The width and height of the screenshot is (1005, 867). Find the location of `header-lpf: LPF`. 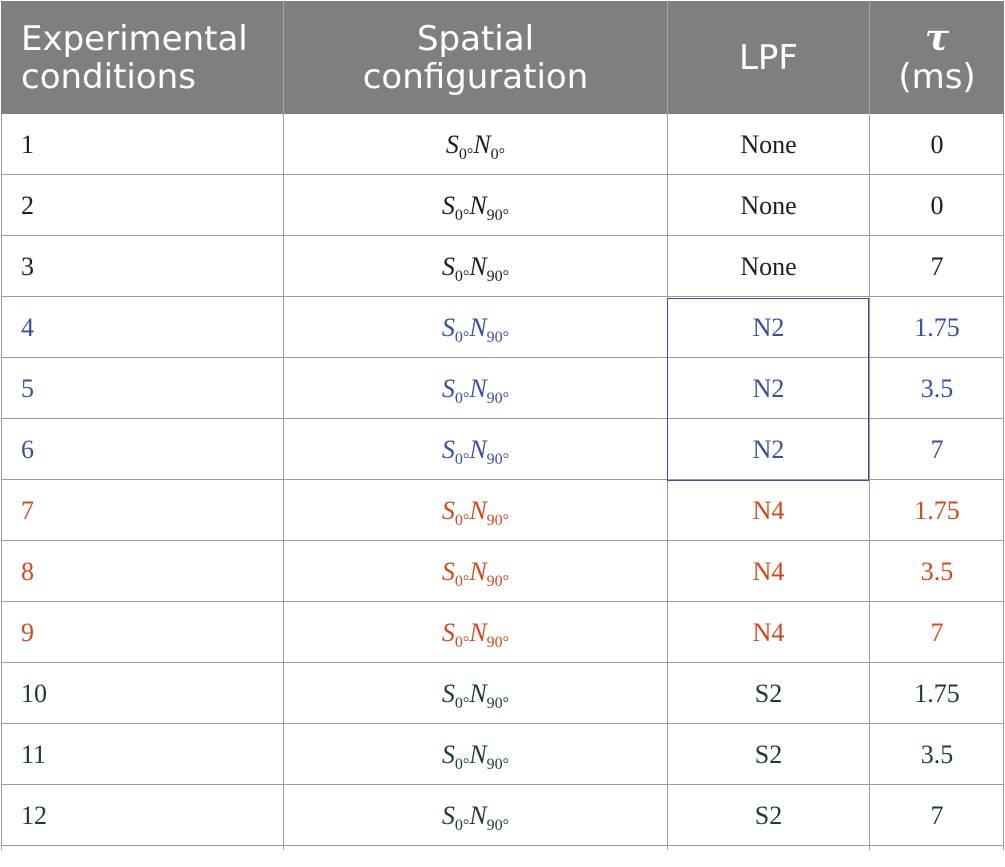

header-lpf: LPF is located at coordinates (768, 57).